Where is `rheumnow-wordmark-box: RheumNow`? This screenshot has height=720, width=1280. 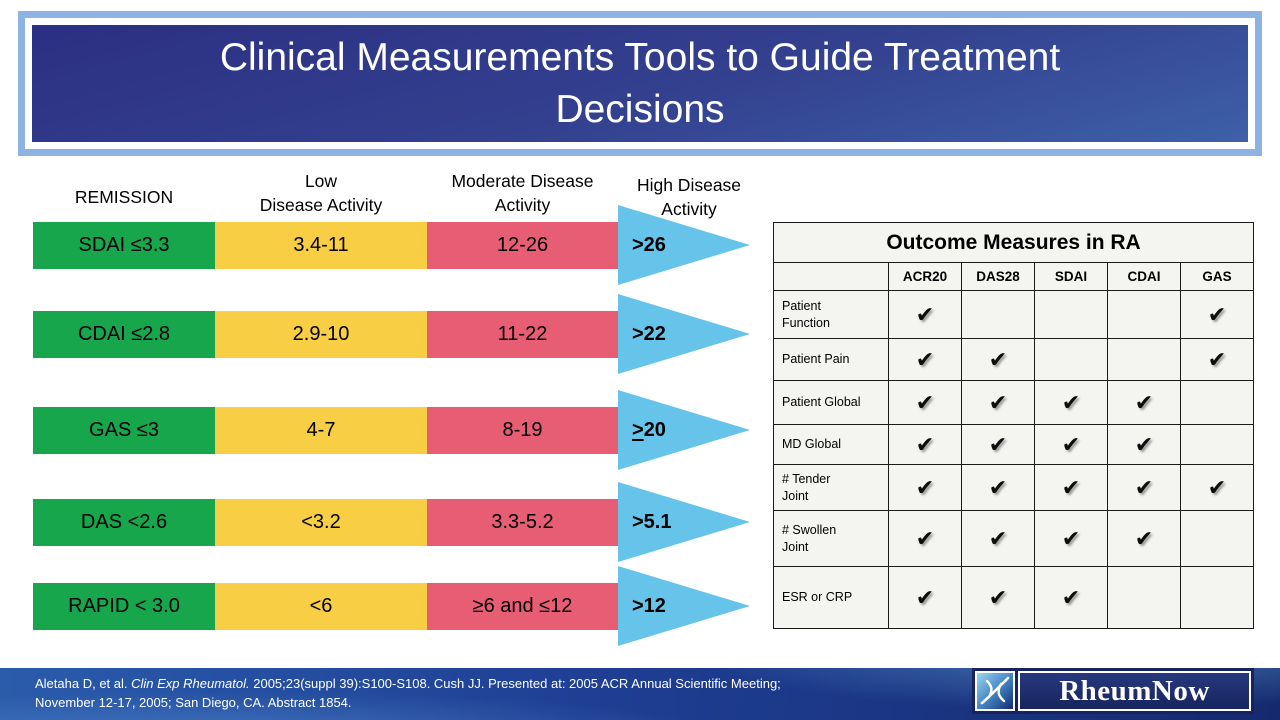 rheumnow-wordmark-box: RheumNow is located at coordinates (1134, 691).